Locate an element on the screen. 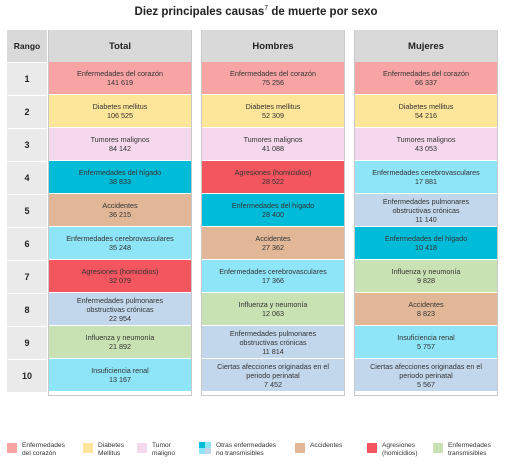 The height and width of the screenshot is (472, 512). death-count: 5 757 is located at coordinates (426, 346).